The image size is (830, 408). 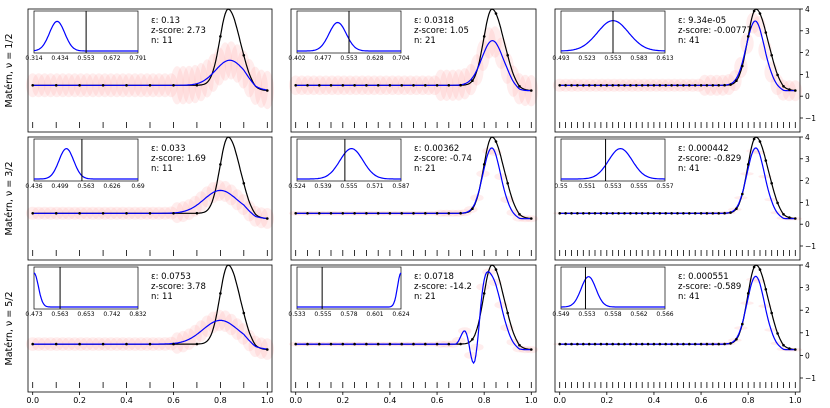 What do you see at coordinates (59, 58) in the screenshot?
I see `inset-tick-label: 0.434` at bounding box center [59, 58].